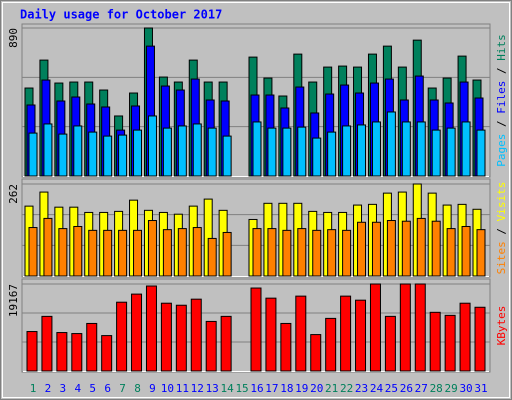 This screenshot has width=512, height=400. What do you see at coordinates (501, 150) in the screenshot?
I see `legend-entry: Pages` at bounding box center [501, 150].